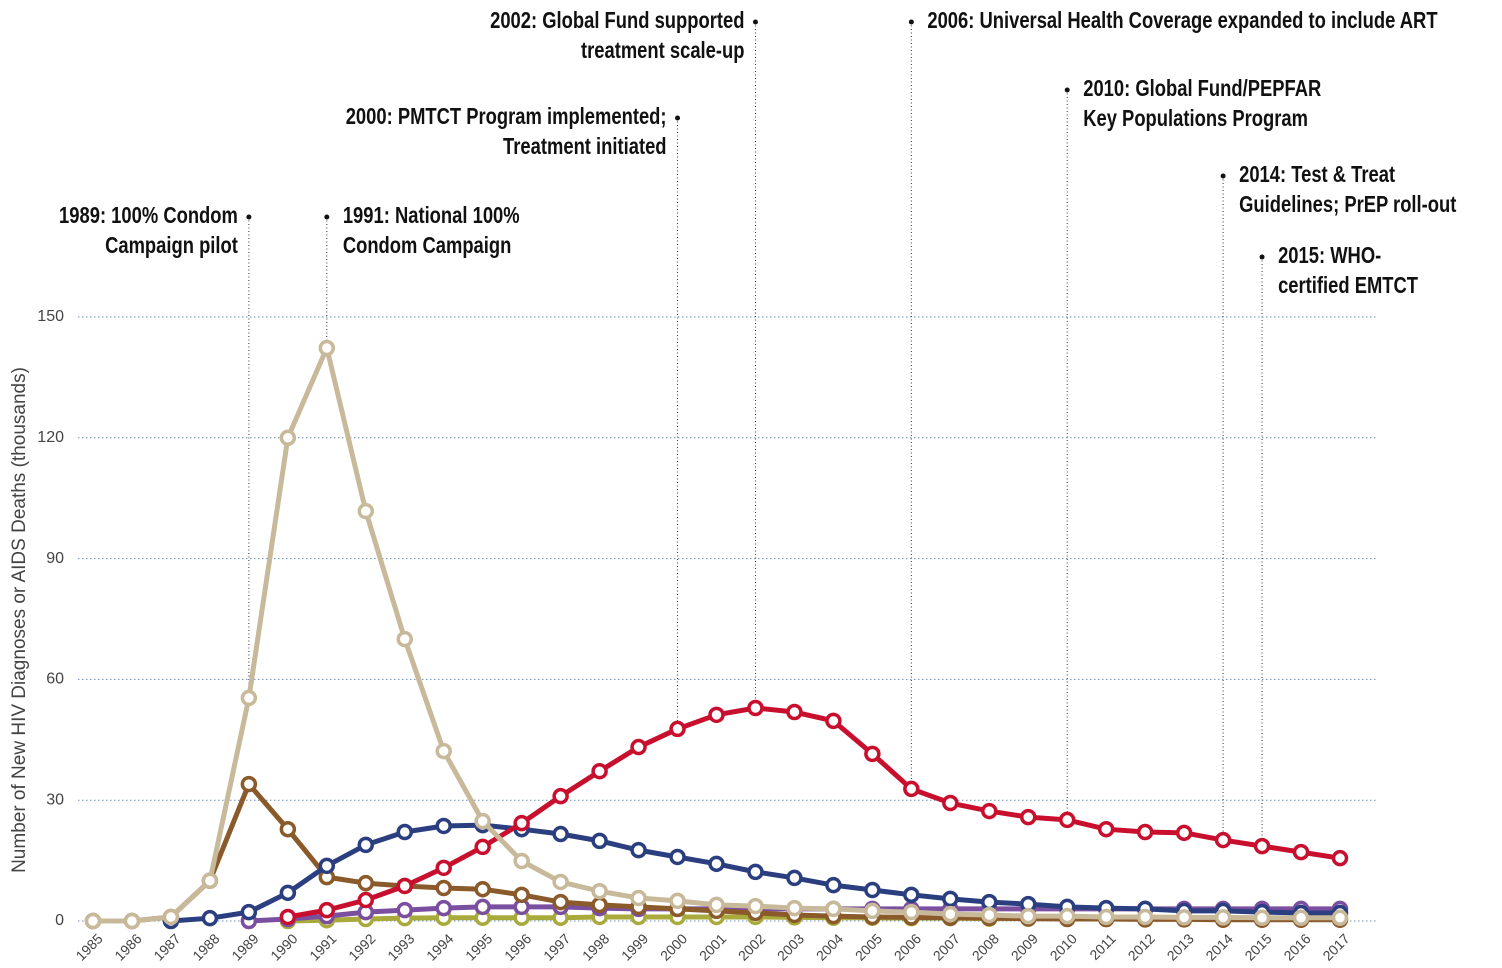 Image resolution: width=1502 pixels, height=968 pixels. I want to click on x-tick-label: 1987, so click(166, 946).